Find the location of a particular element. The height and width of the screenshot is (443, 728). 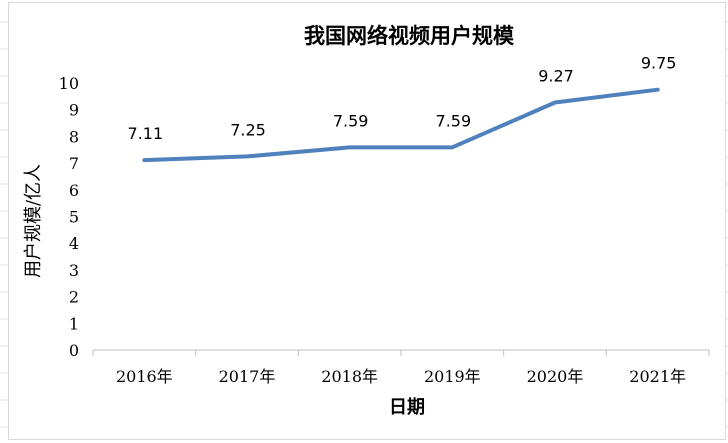

y-tick-label: 0 is located at coordinates (74, 350).